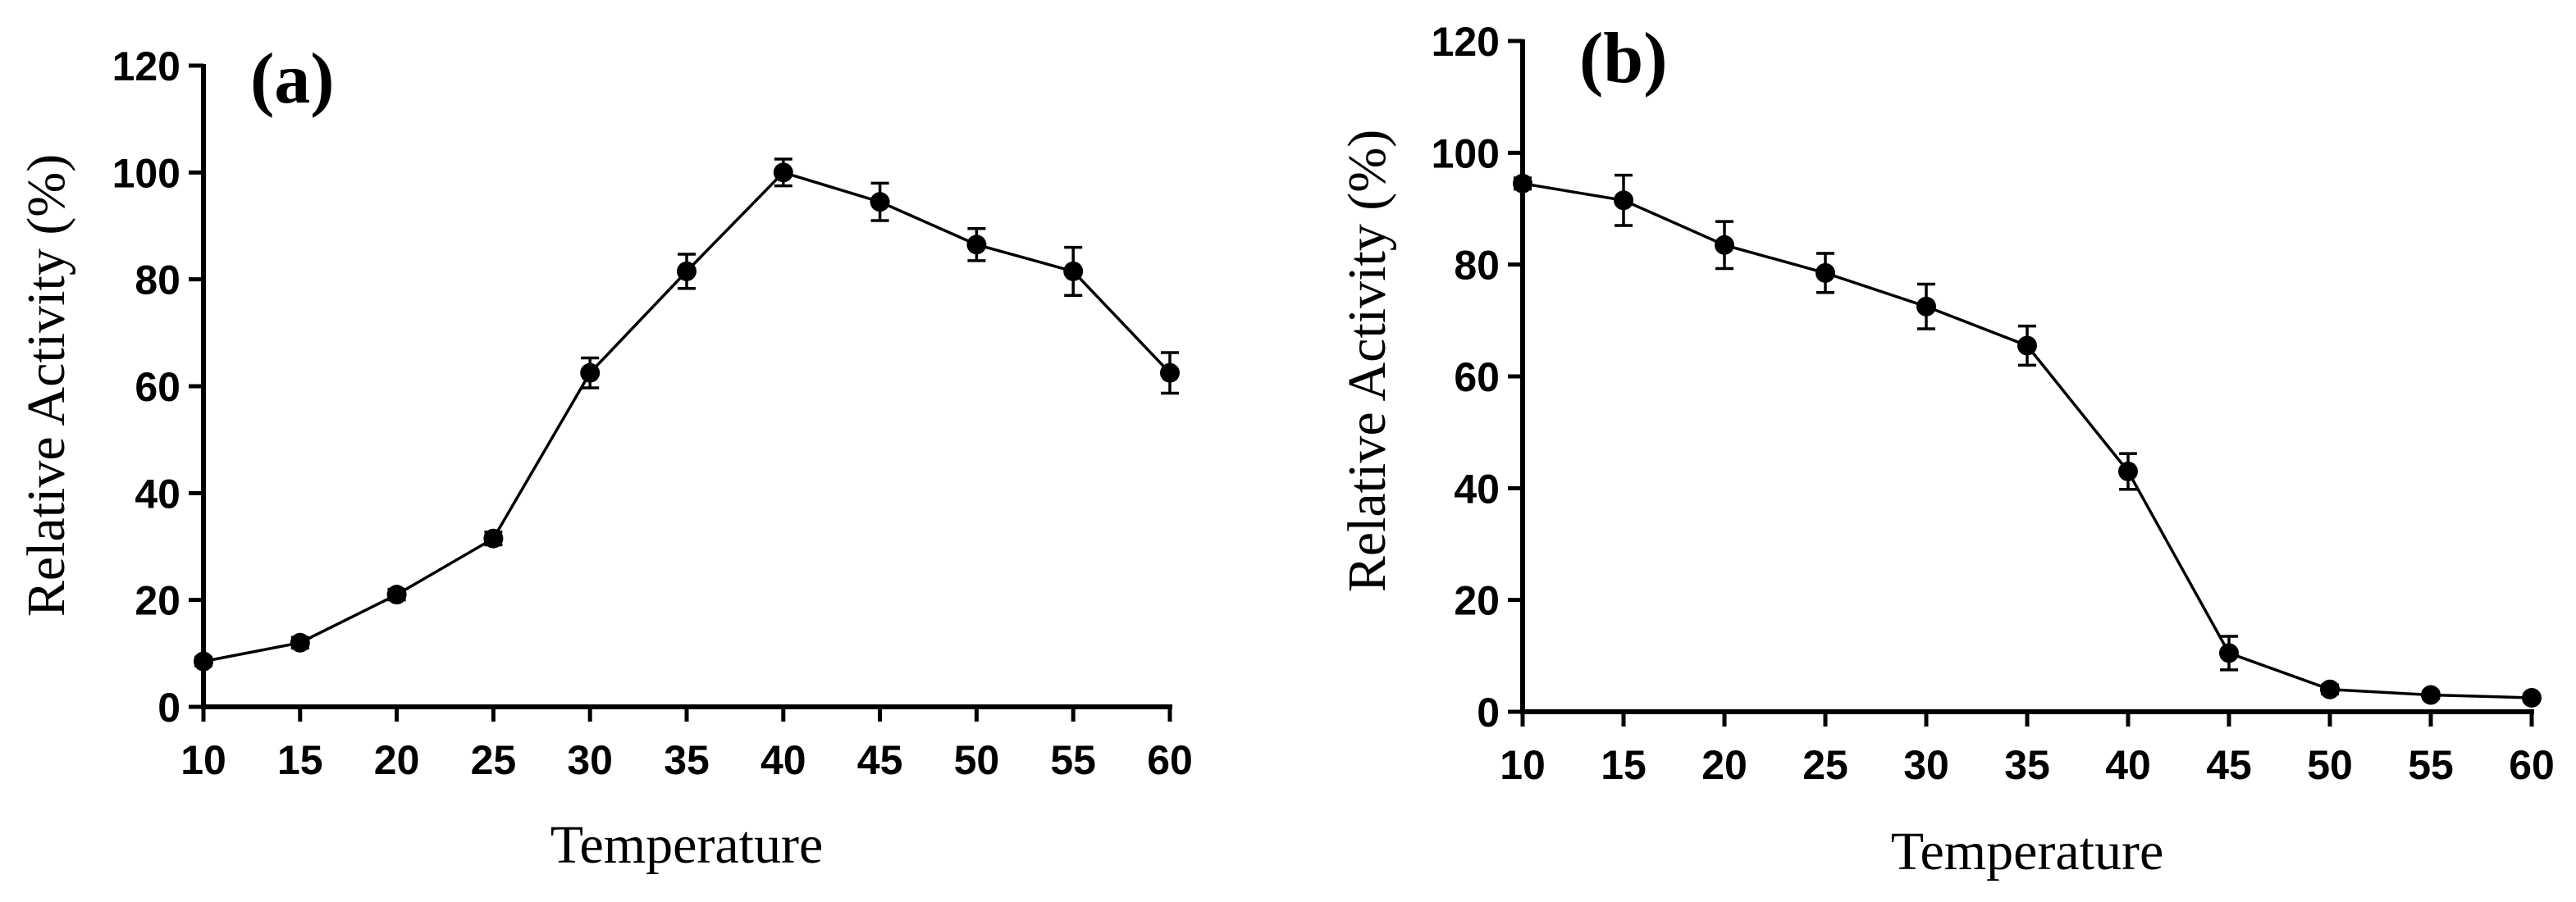  What do you see at coordinates (1624, 58) in the screenshot?
I see `panel-label: (b)` at bounding box center [1624, 58].